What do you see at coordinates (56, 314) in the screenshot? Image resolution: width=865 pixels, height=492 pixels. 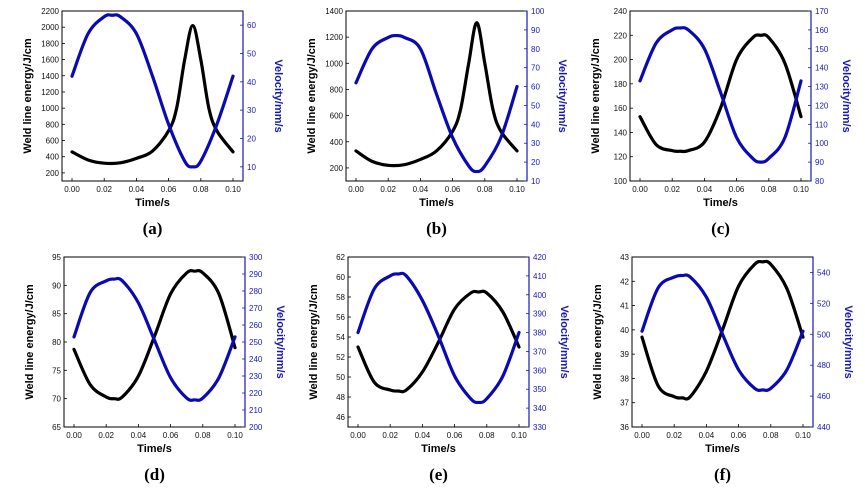 I see `left-tick-label: 85` at bounding box center [56, 314].